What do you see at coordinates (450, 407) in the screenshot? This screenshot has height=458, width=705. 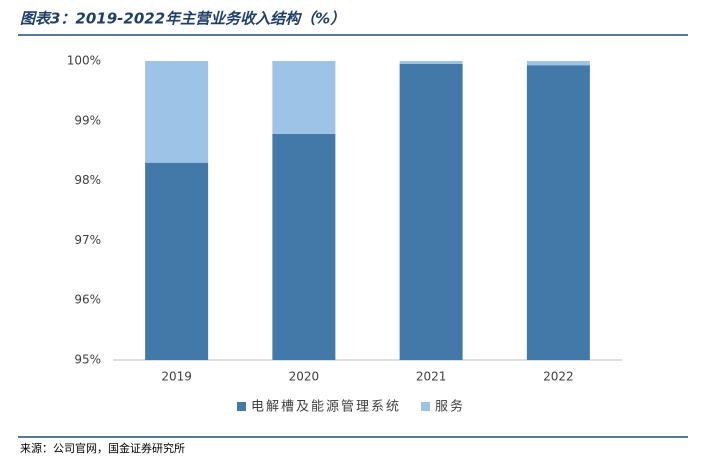 I see `legend-label: 服务` at bounding box center [450, 407].